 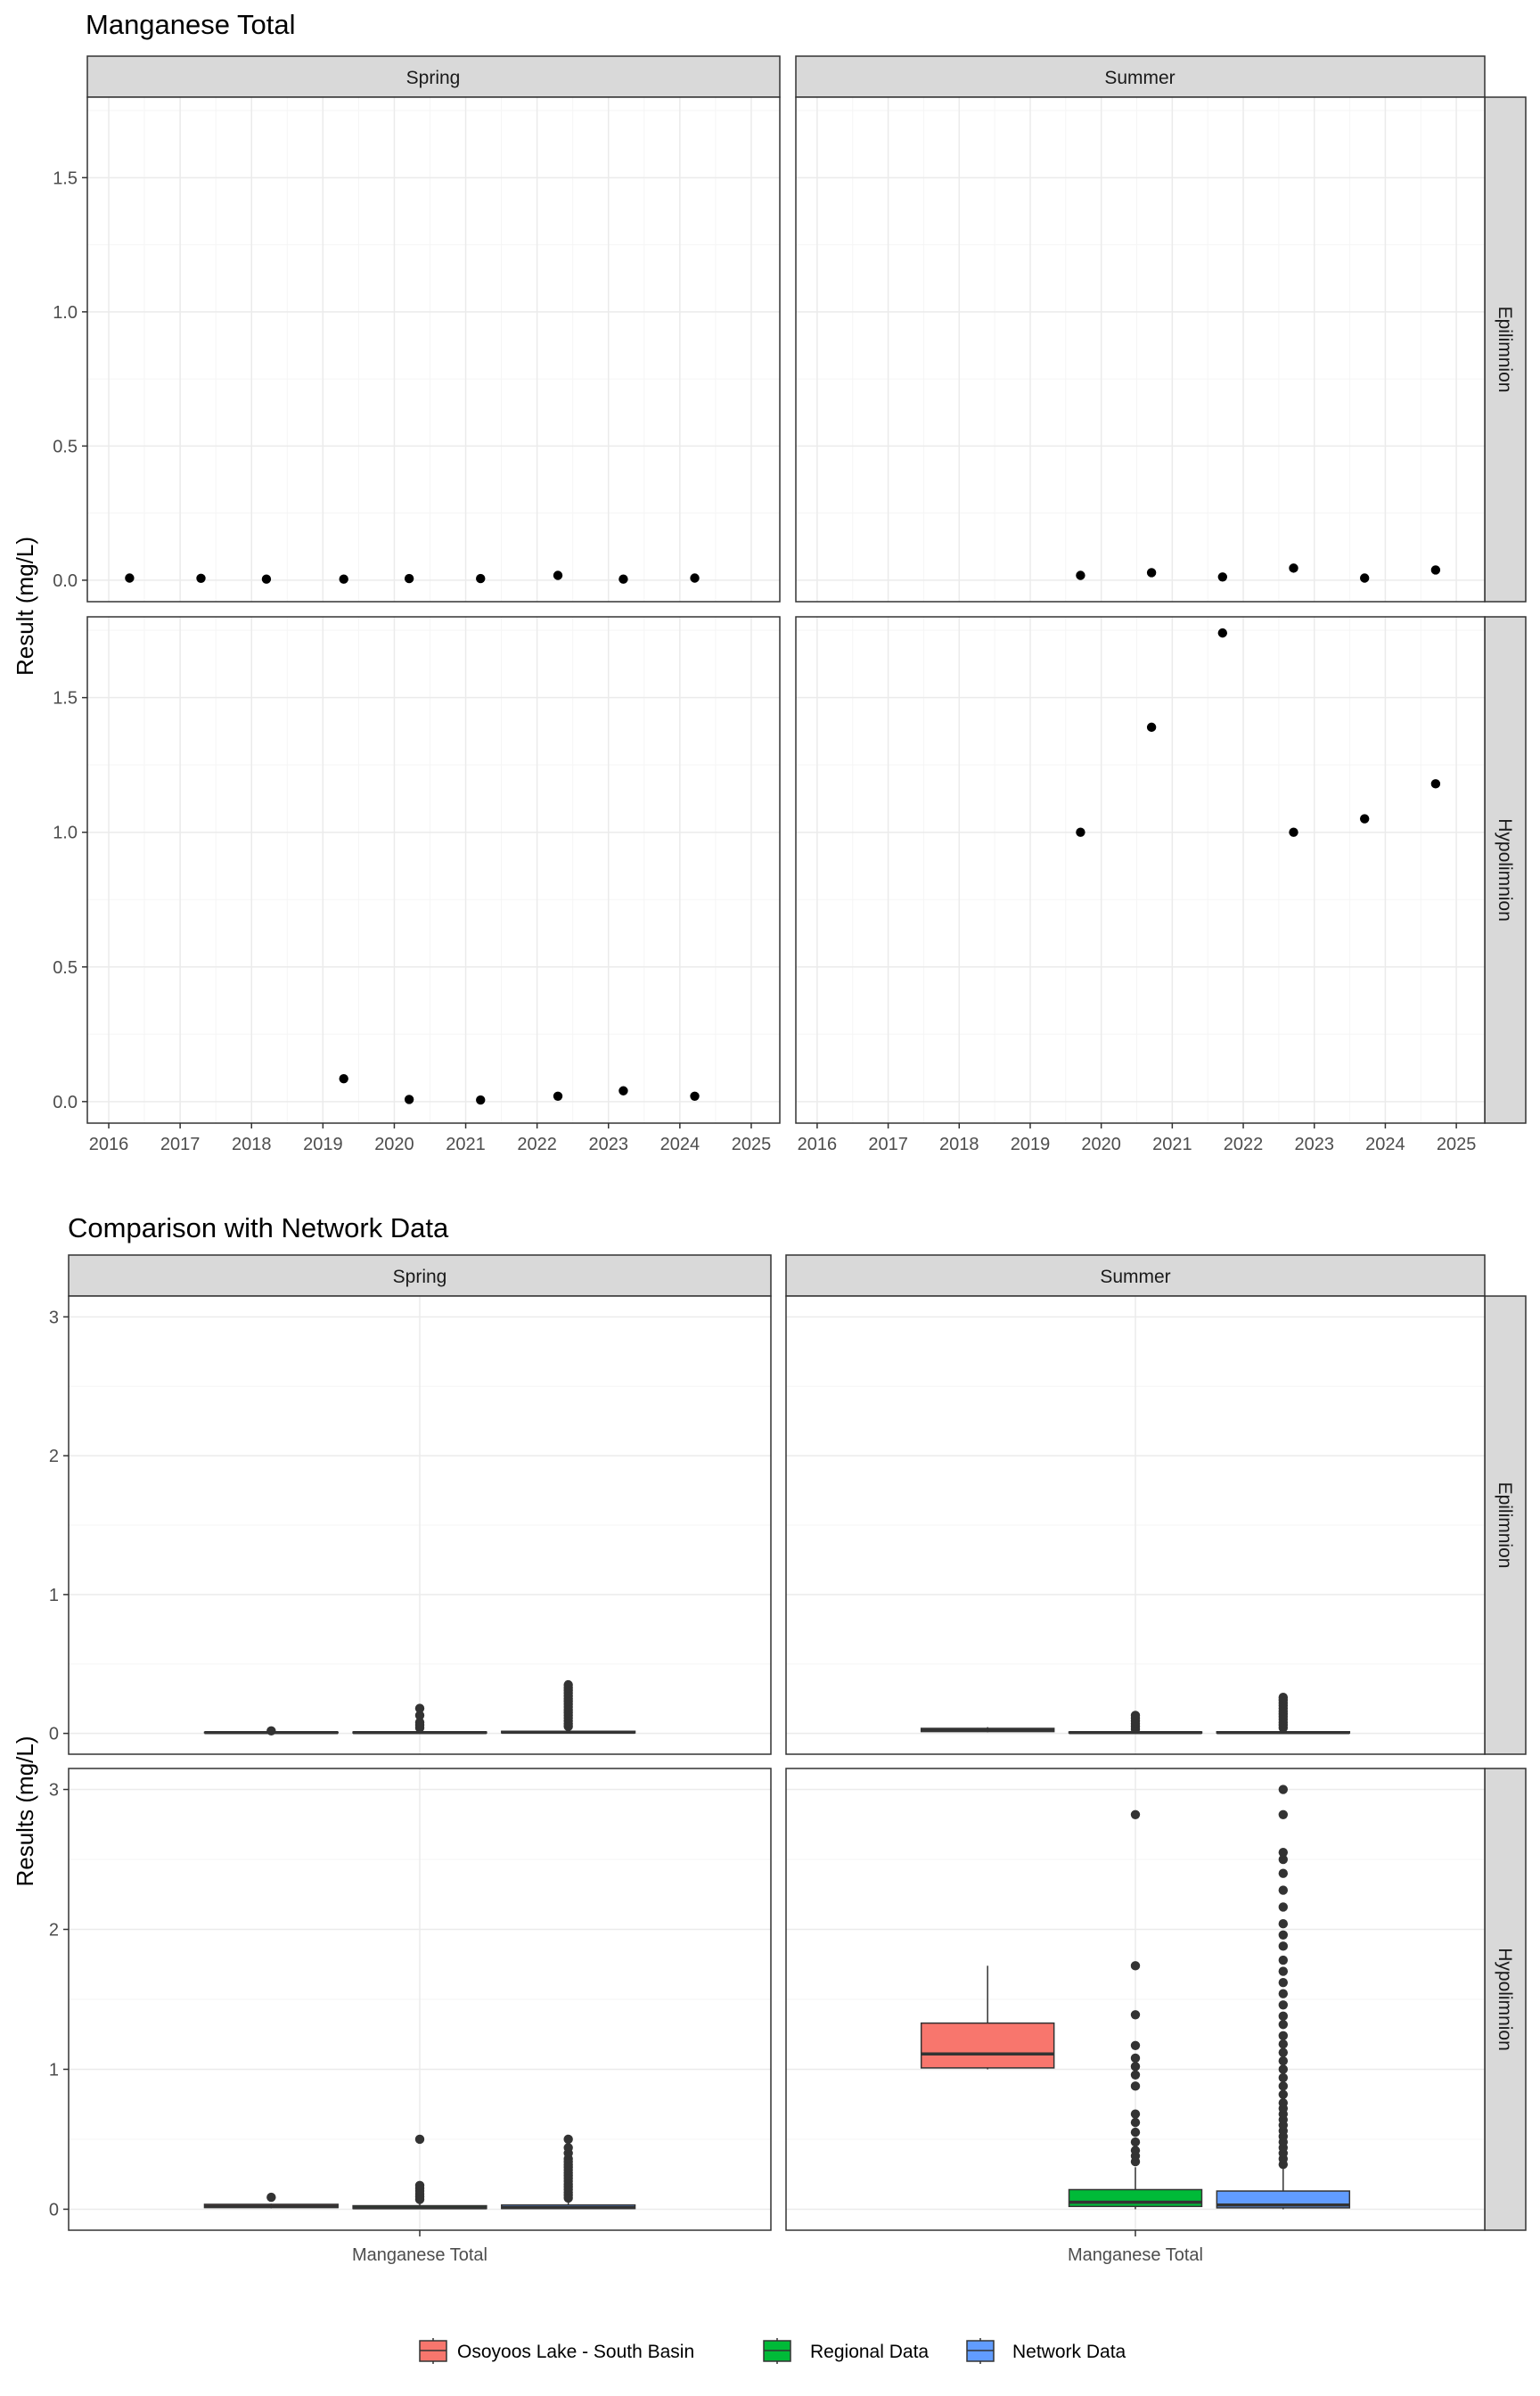 I want to click on legend-label-regional: Regional Data, so click(x=869, y=2352).